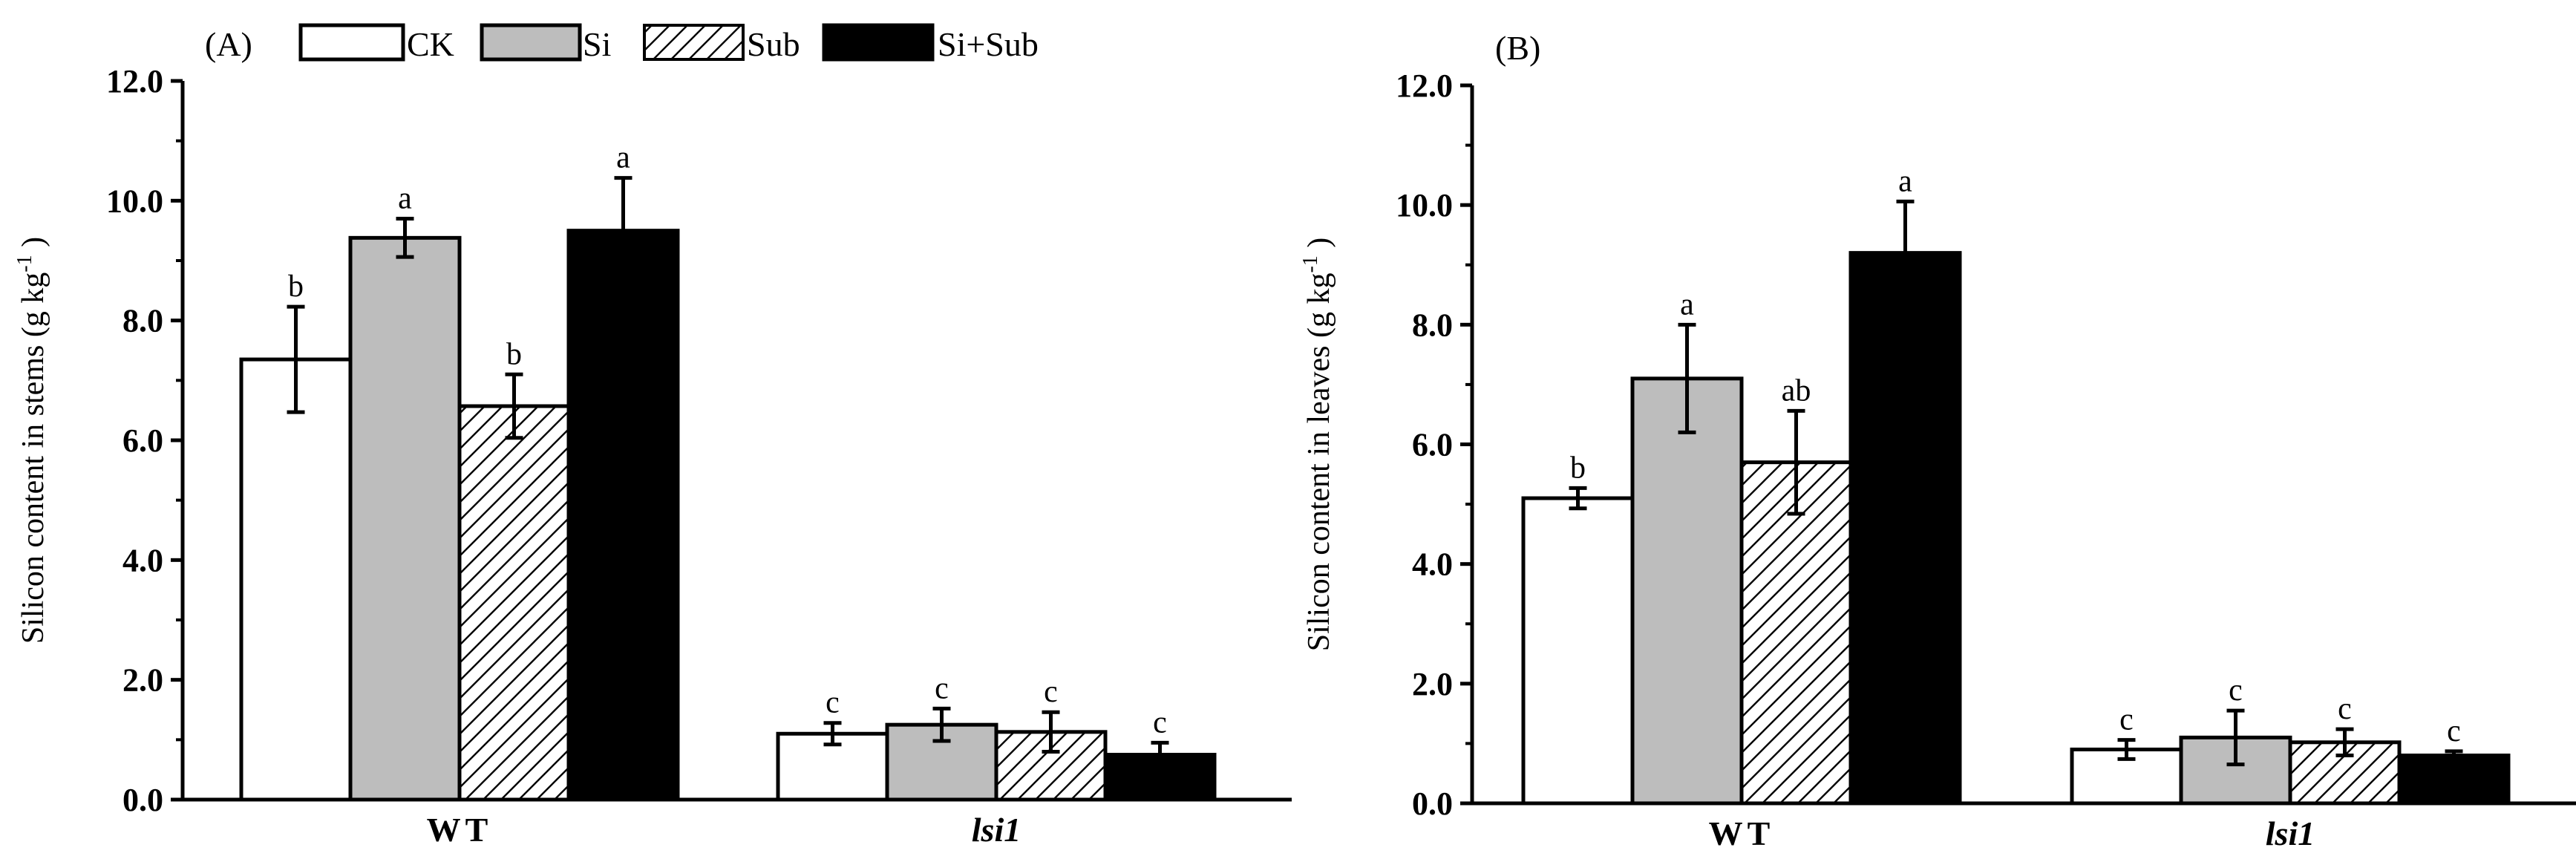  I want to click on legend-label-ck: CK, so click(431, 44).